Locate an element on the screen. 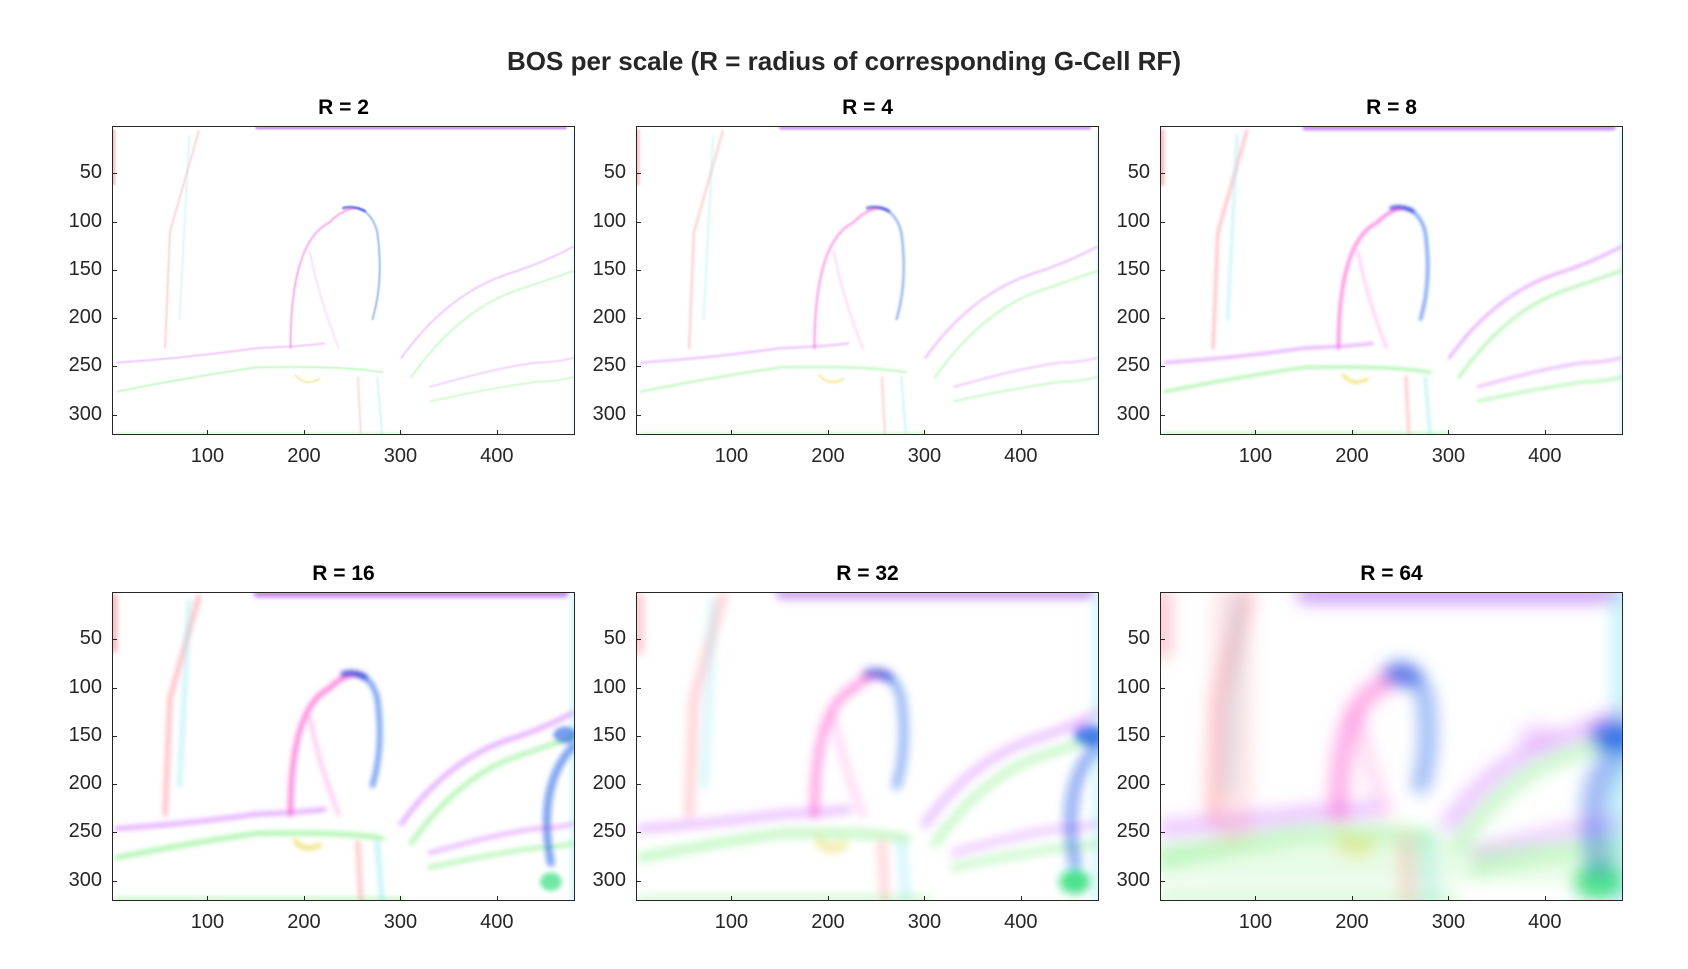 This screenshot has width=1688, height=969. x-tick-label: 100 is located at coordinates (731, 456).